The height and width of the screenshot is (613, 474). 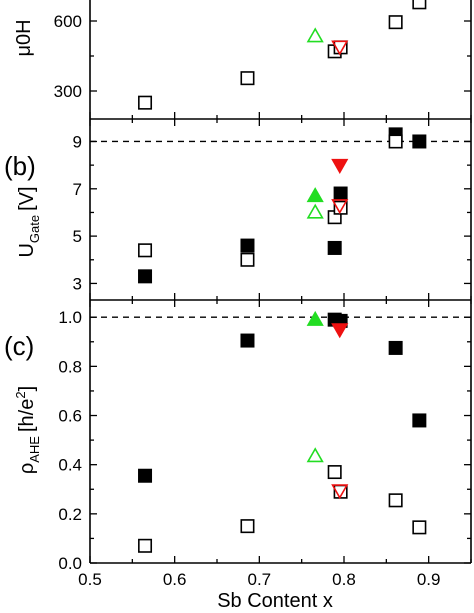 What do you see at coordinates (27, 468) in the screenshot?
I see `panel-c-ylabel-main: ρ` at bounding box center [27, 468].